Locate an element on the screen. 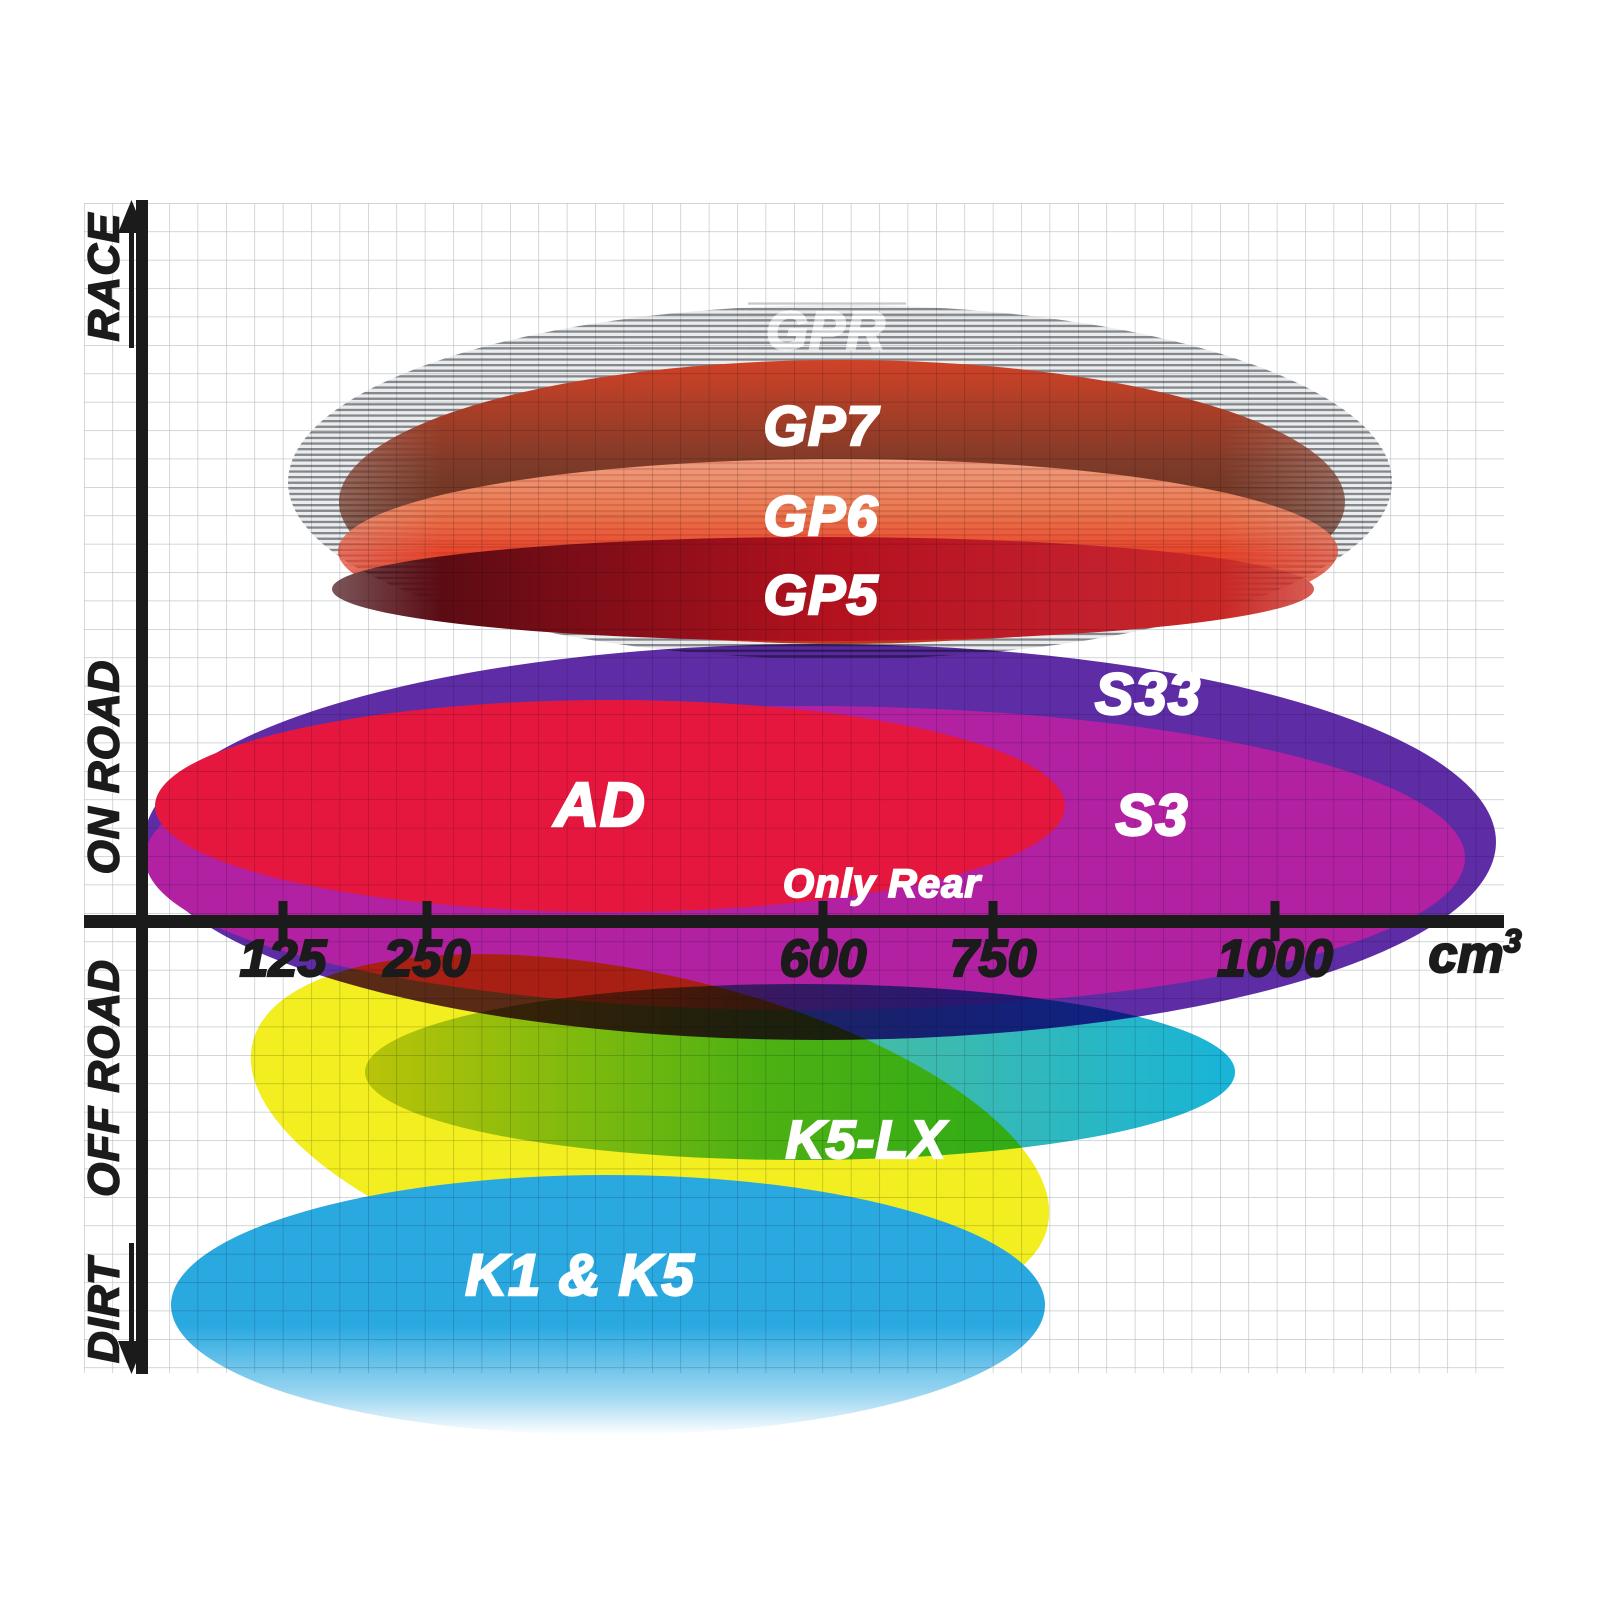  y-band-label-race: RACE is located at coordinates (103, 276).